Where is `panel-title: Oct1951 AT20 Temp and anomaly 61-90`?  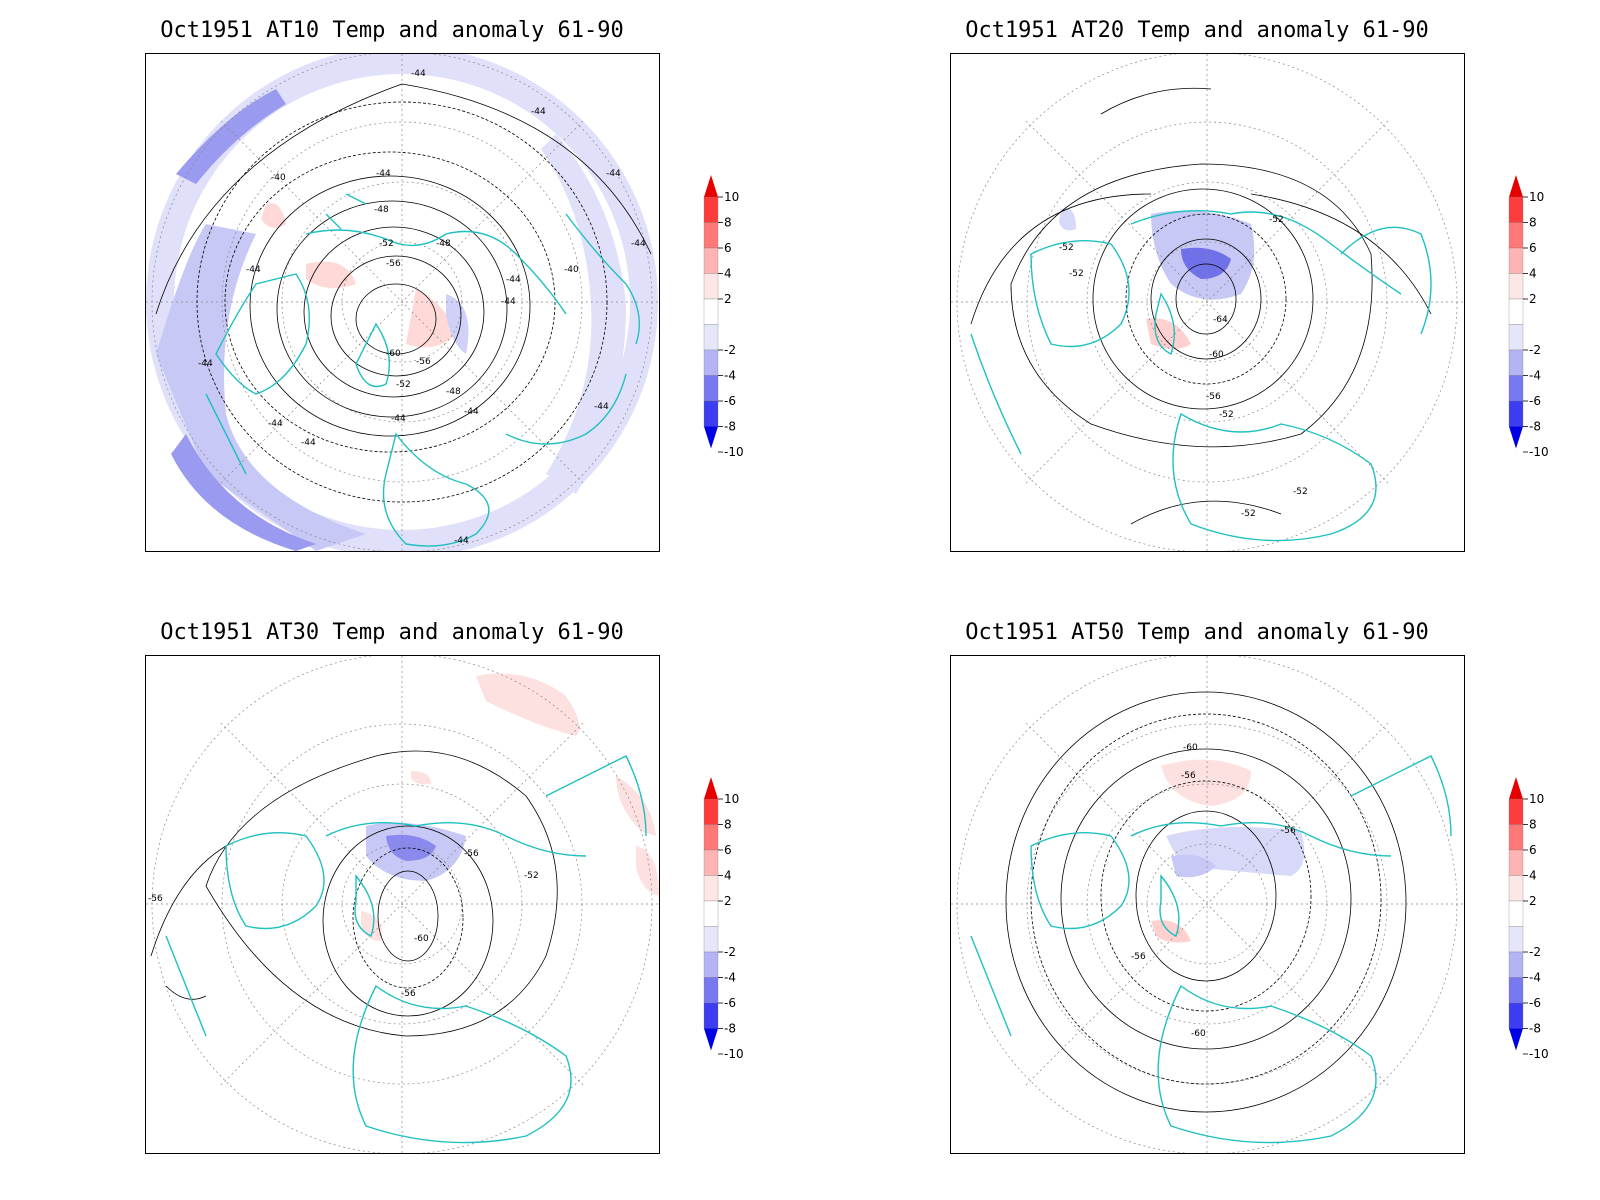 panel-title: Oct1951 AT20 Temp and anomaly 61-90 is located at coordinates (1197, 30).